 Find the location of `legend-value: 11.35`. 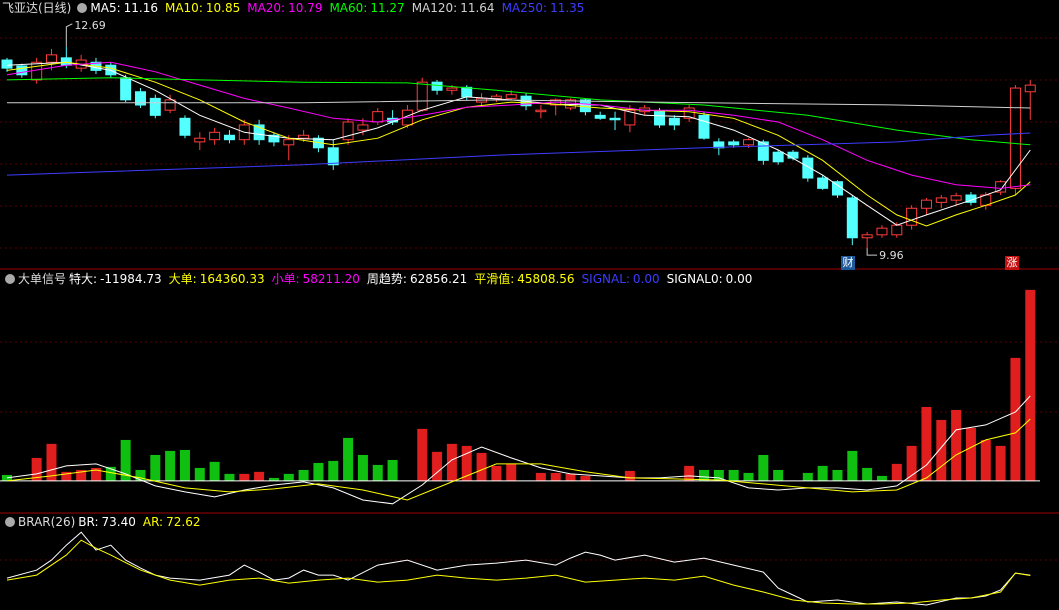

legend-value: 11.35 is located at coordinates (567, 8).